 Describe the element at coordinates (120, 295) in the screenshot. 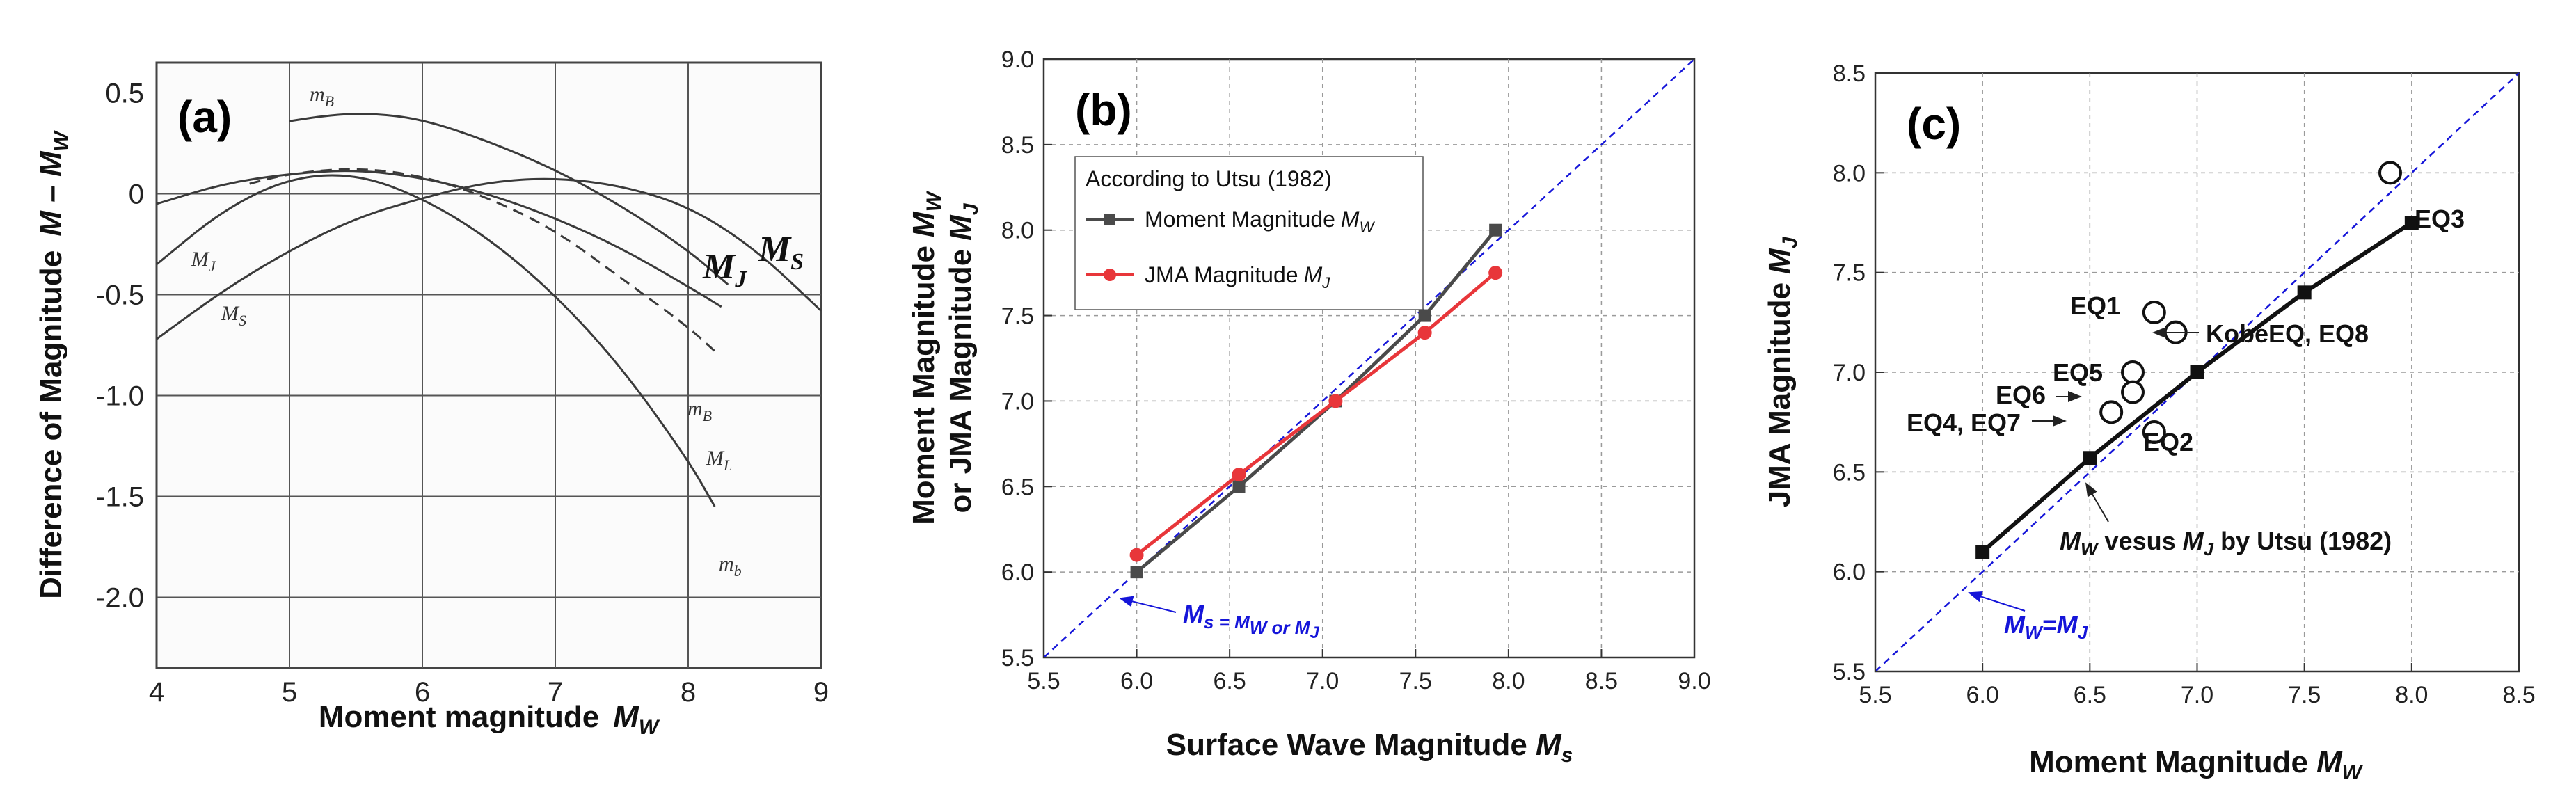

I see `a-ytick-label: -0.5` at that location.